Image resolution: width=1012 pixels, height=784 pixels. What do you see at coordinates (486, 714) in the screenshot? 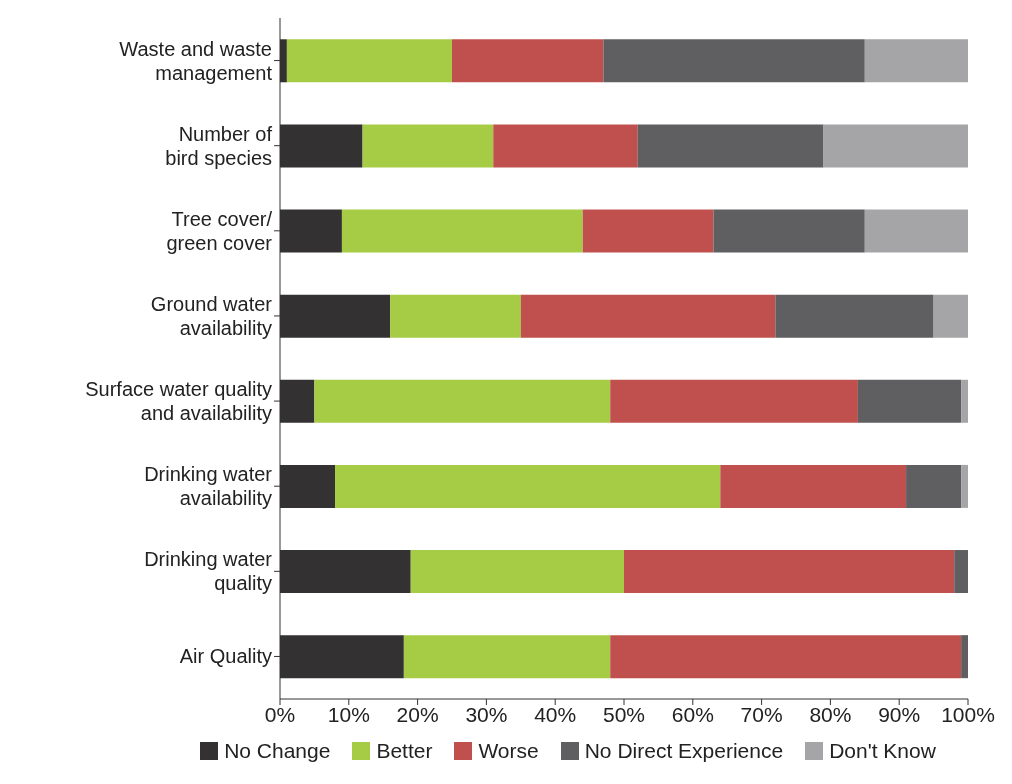
I see `x-tick-label: 30%` at bounding box center [486, 714].